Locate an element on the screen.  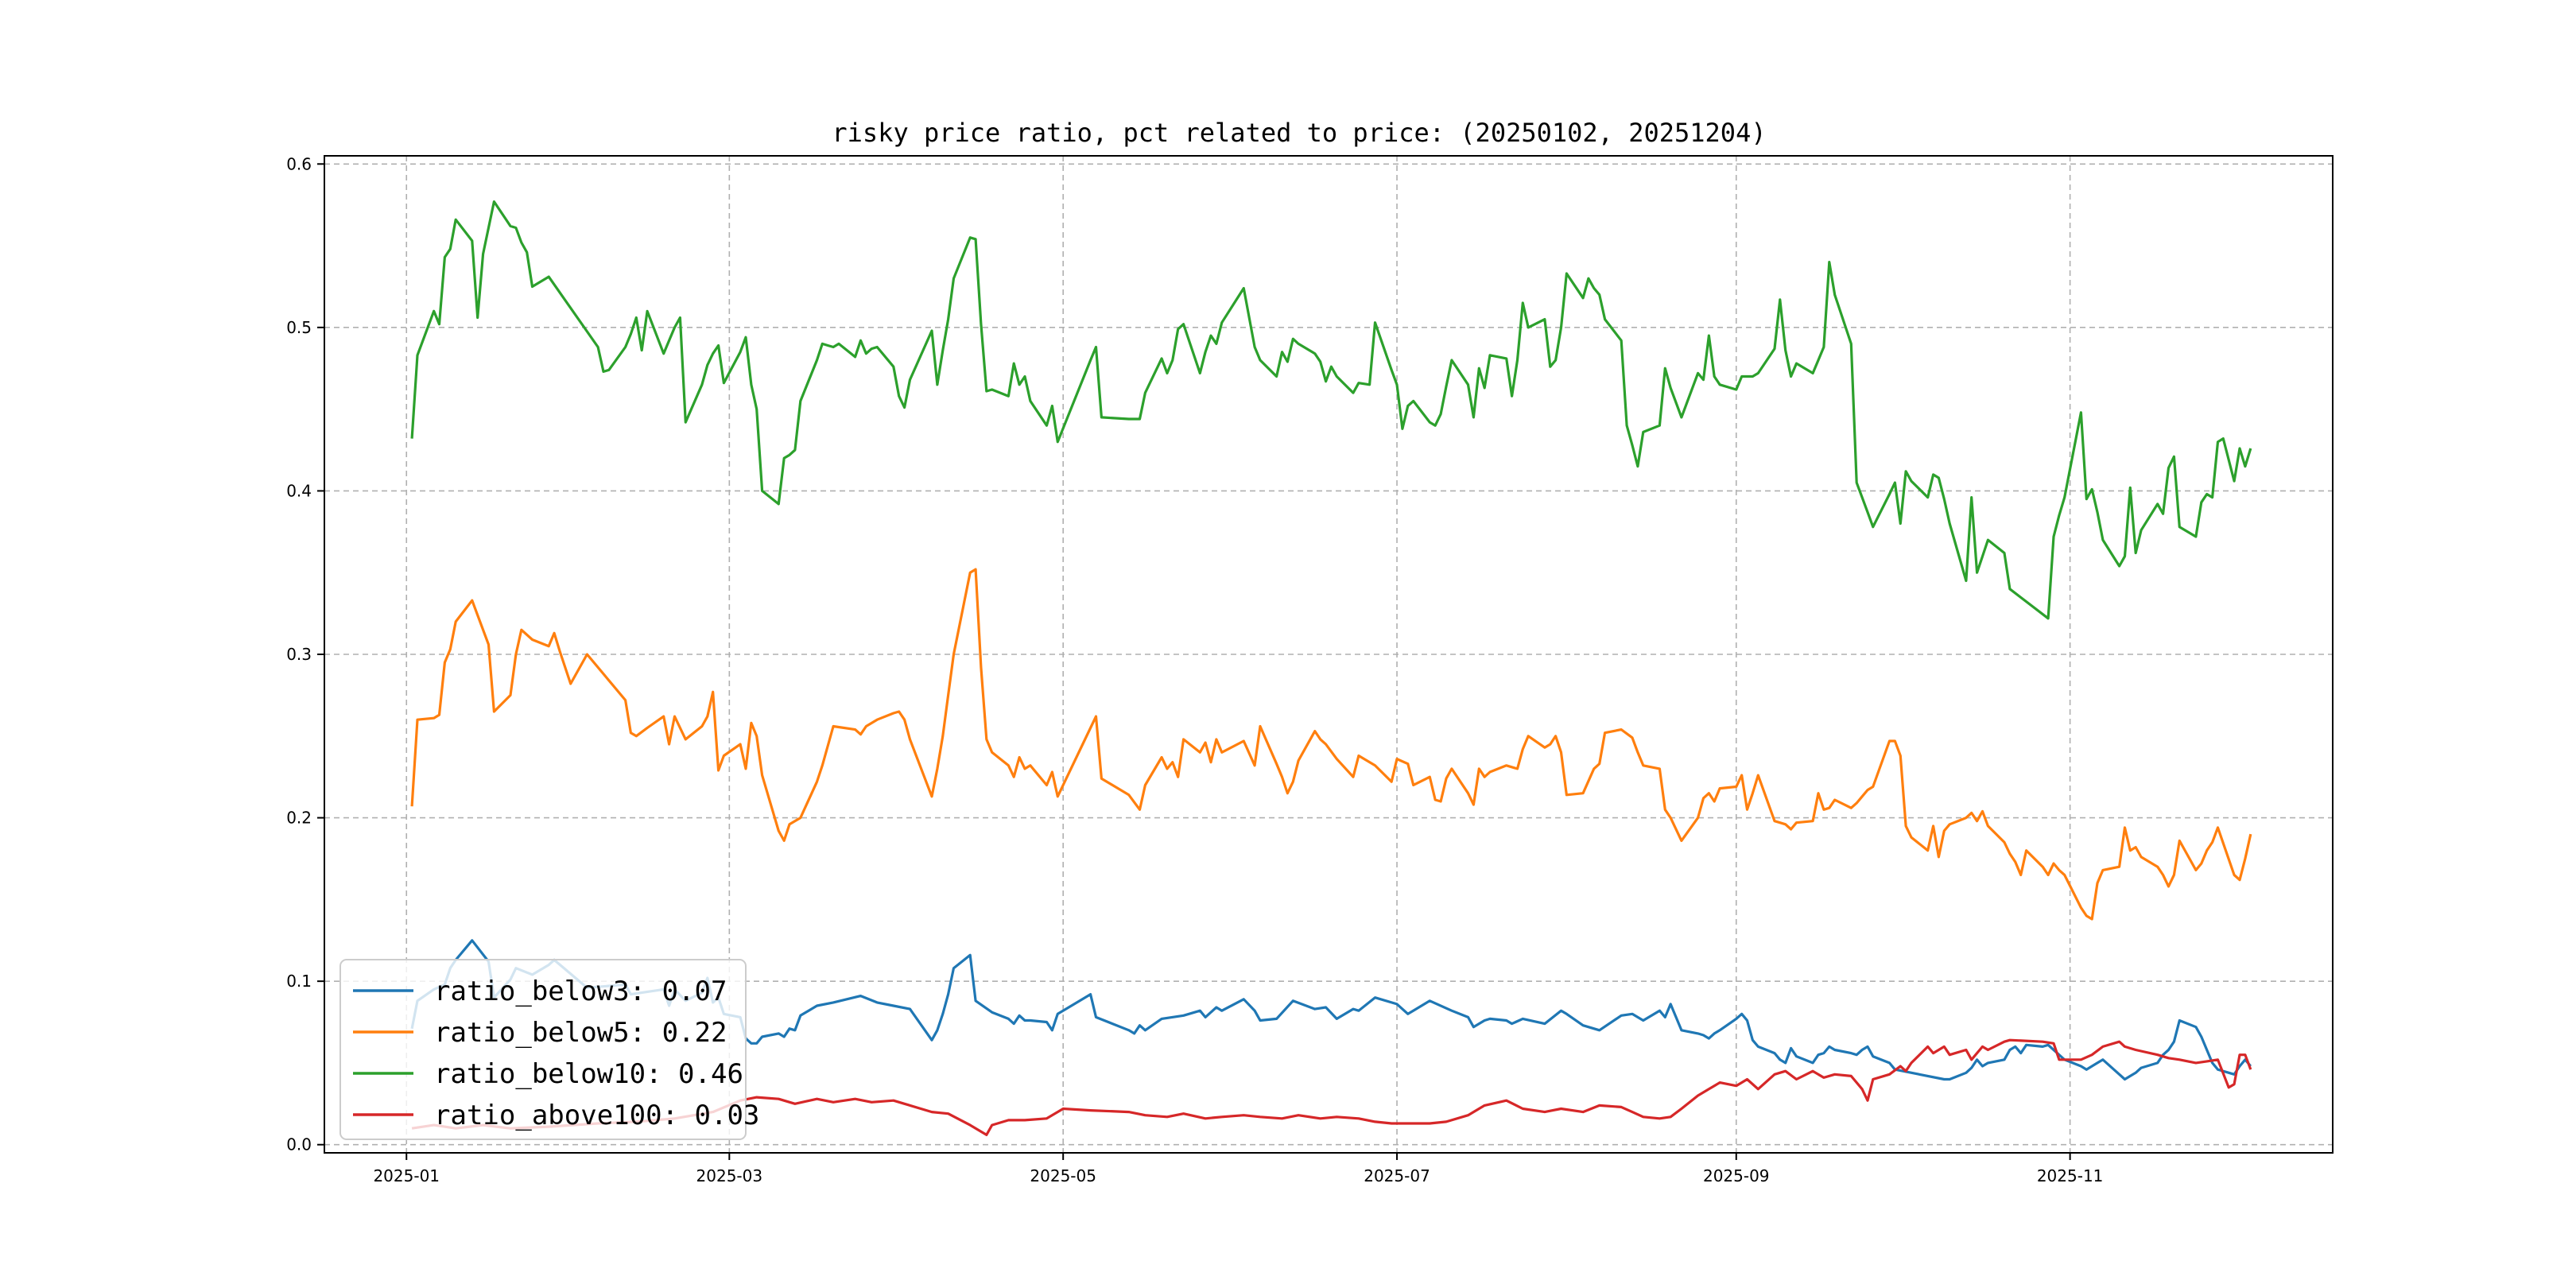
legend-label-ratio_below3: ratio_below3: 0.07 is located at coordinates (581, 992).